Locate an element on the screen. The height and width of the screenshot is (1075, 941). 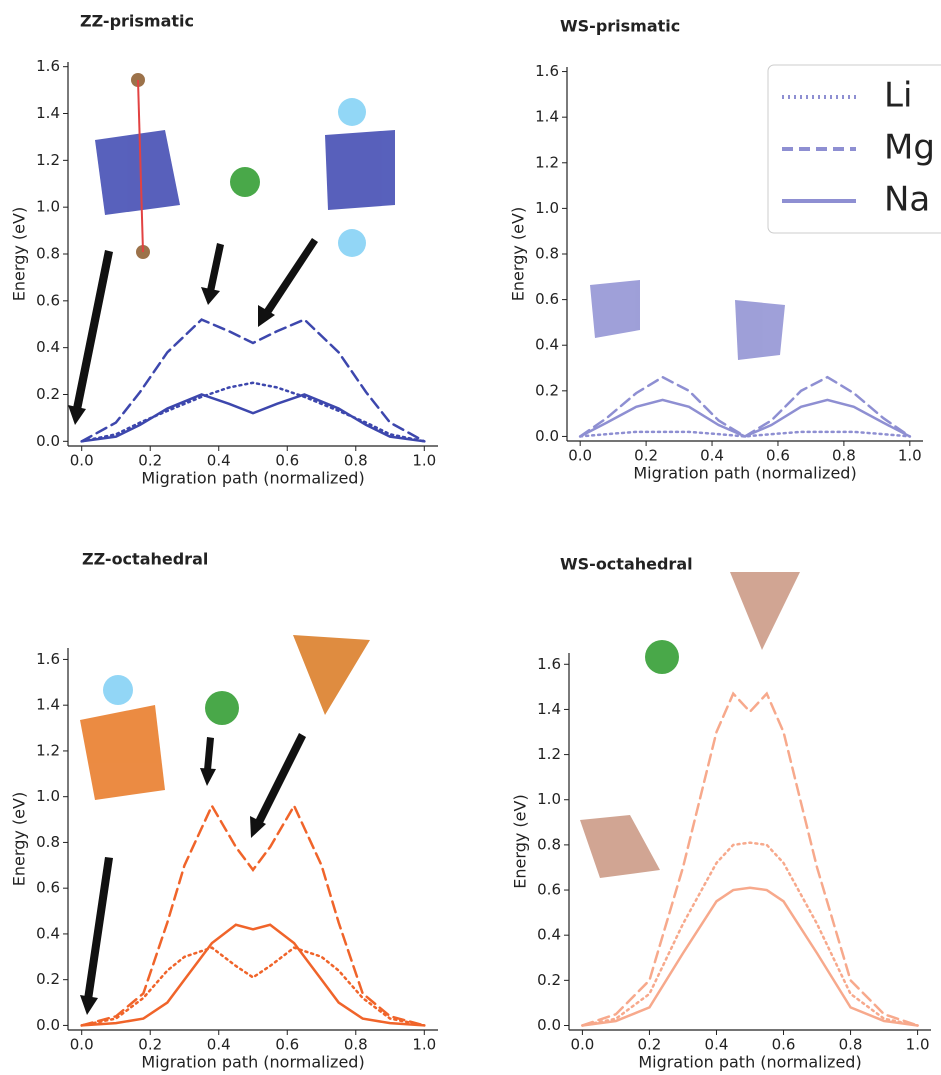
legend-label: Na is located at coordinates (907, 200).